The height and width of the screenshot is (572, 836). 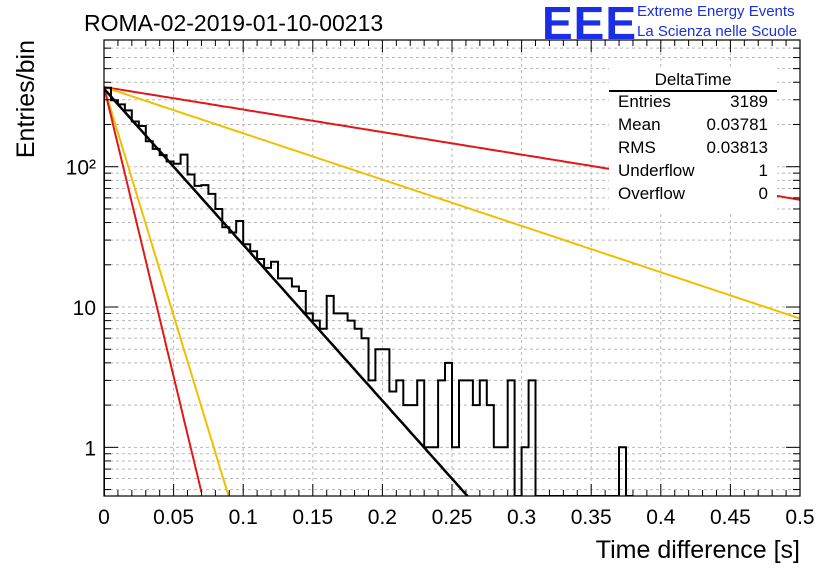 I want to click on stats-label: RMS, so click(x=637, y=147).